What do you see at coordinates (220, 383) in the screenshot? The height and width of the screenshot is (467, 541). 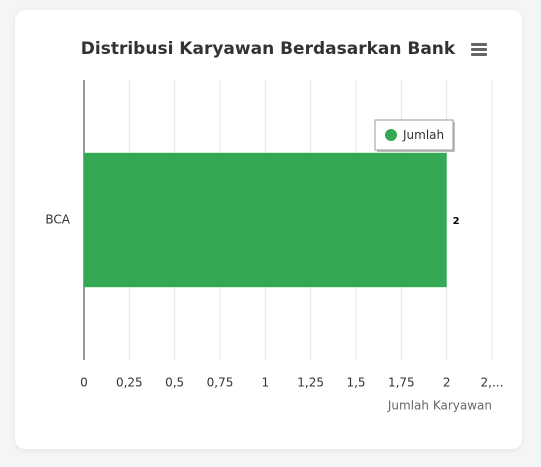 I see `x-tick-label: 0,75` at bounding box center [220, 383].